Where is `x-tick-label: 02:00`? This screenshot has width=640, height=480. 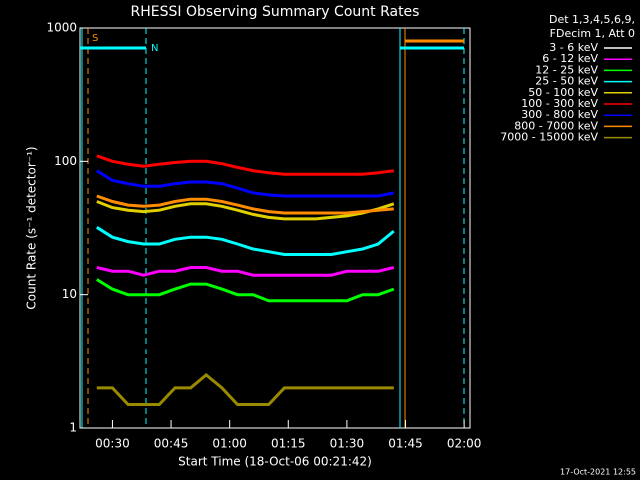 x-tick-label: 02:00 is located at coordinates (464, 444).